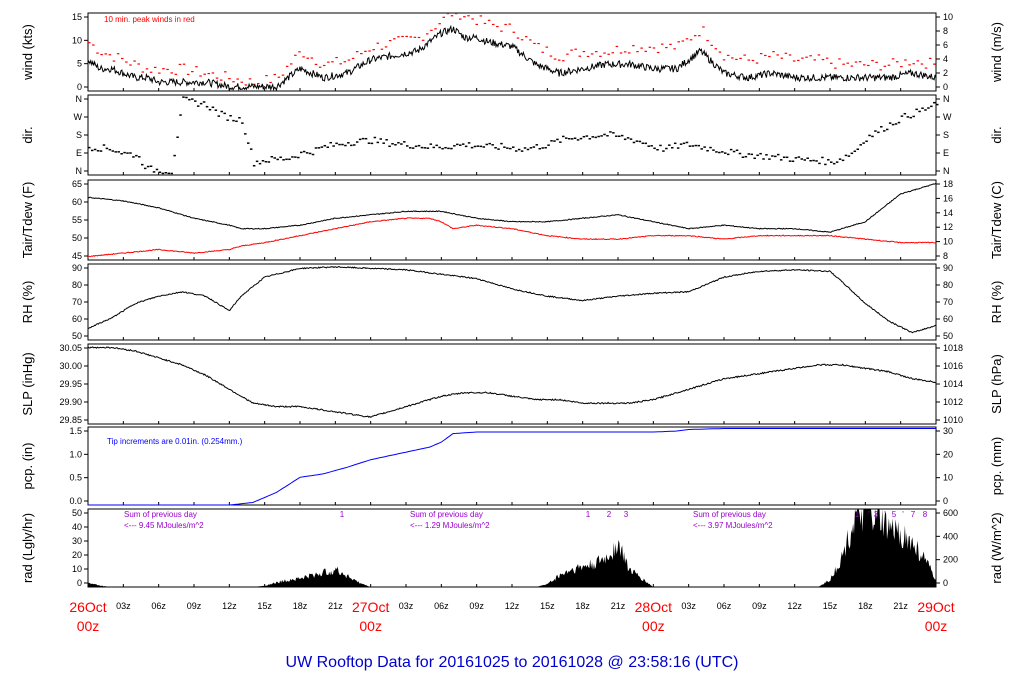  I want to click on left-tick-label: 45, so click(77, 256).